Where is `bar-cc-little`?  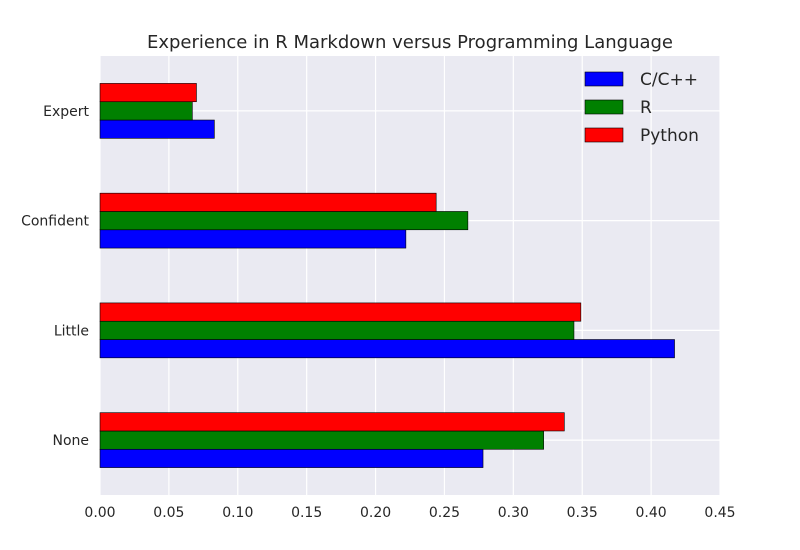 bar-cc-little is located at coordinates (387, 349).